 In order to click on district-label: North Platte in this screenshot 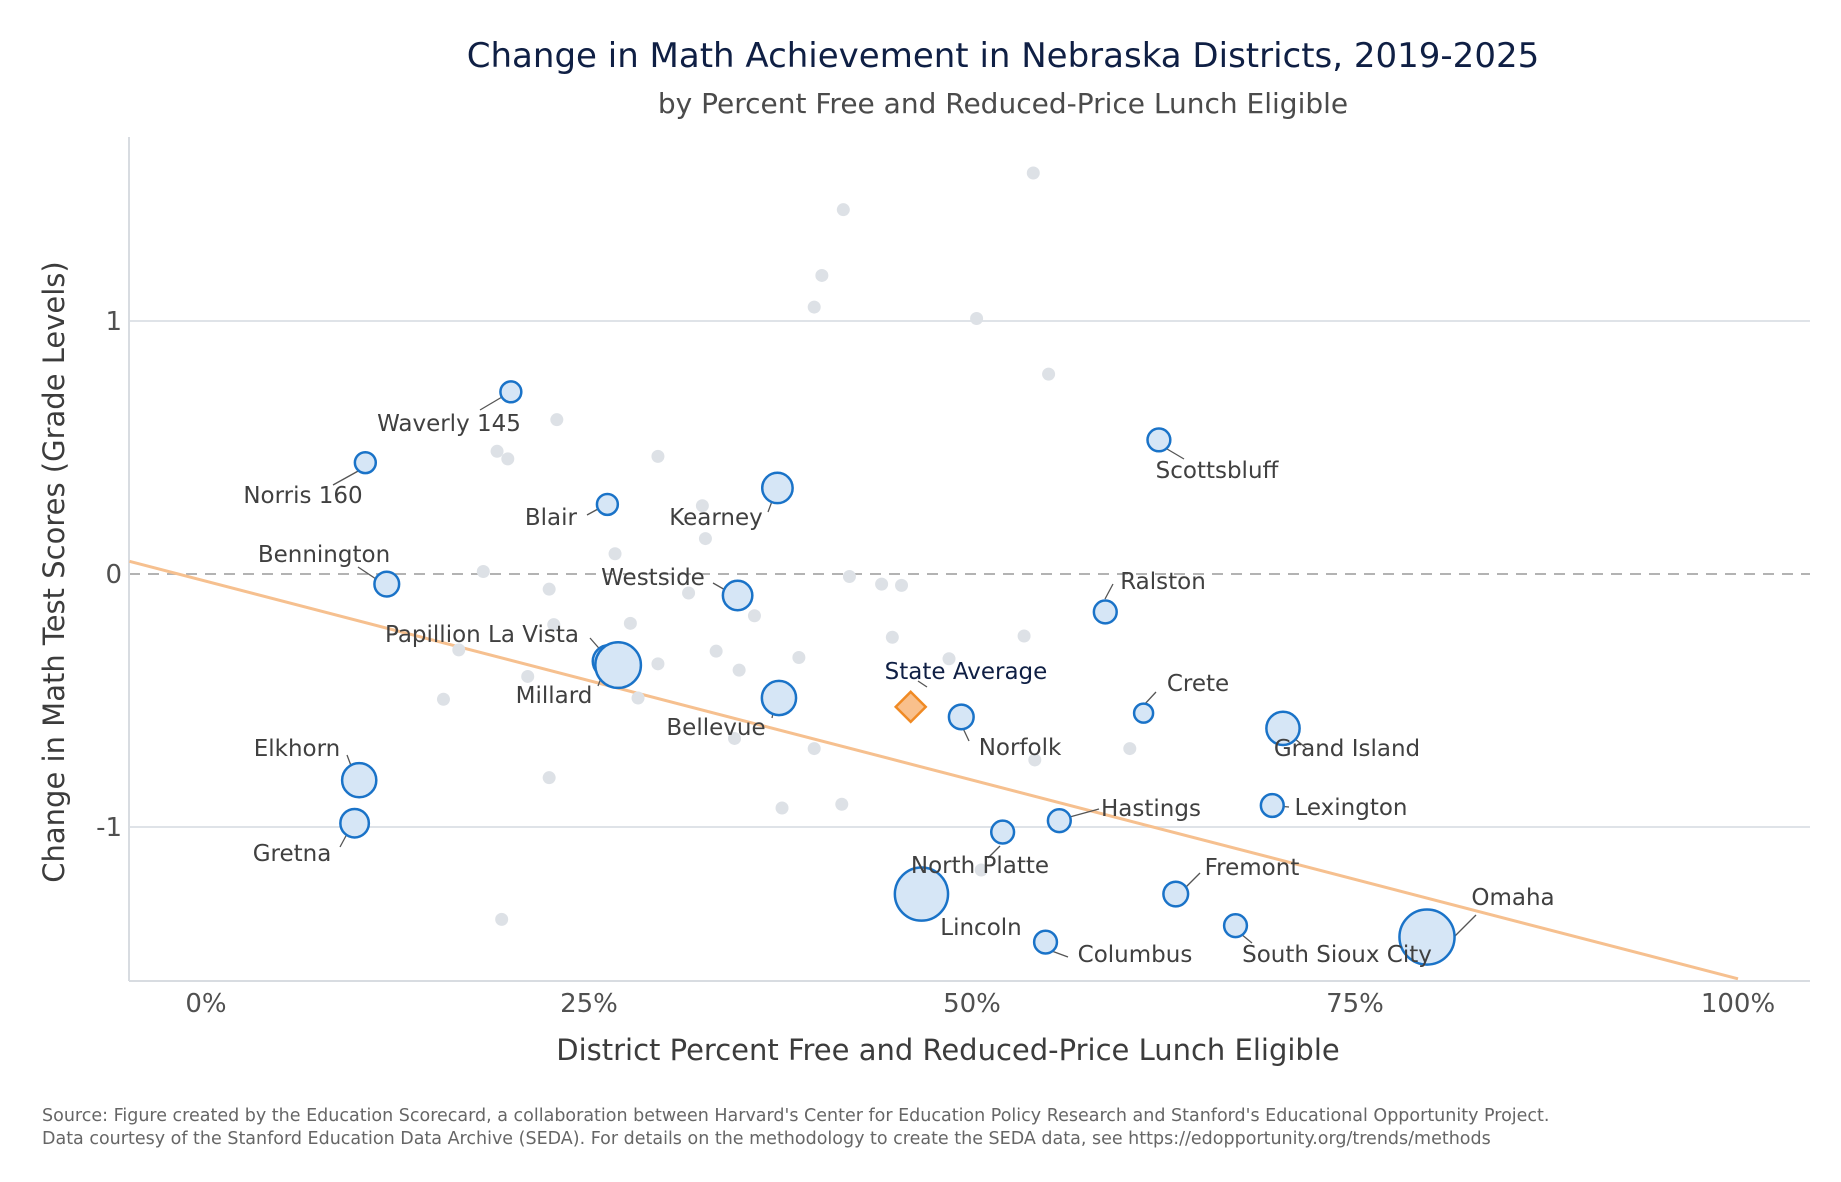, I will do `click(980, 866)`.